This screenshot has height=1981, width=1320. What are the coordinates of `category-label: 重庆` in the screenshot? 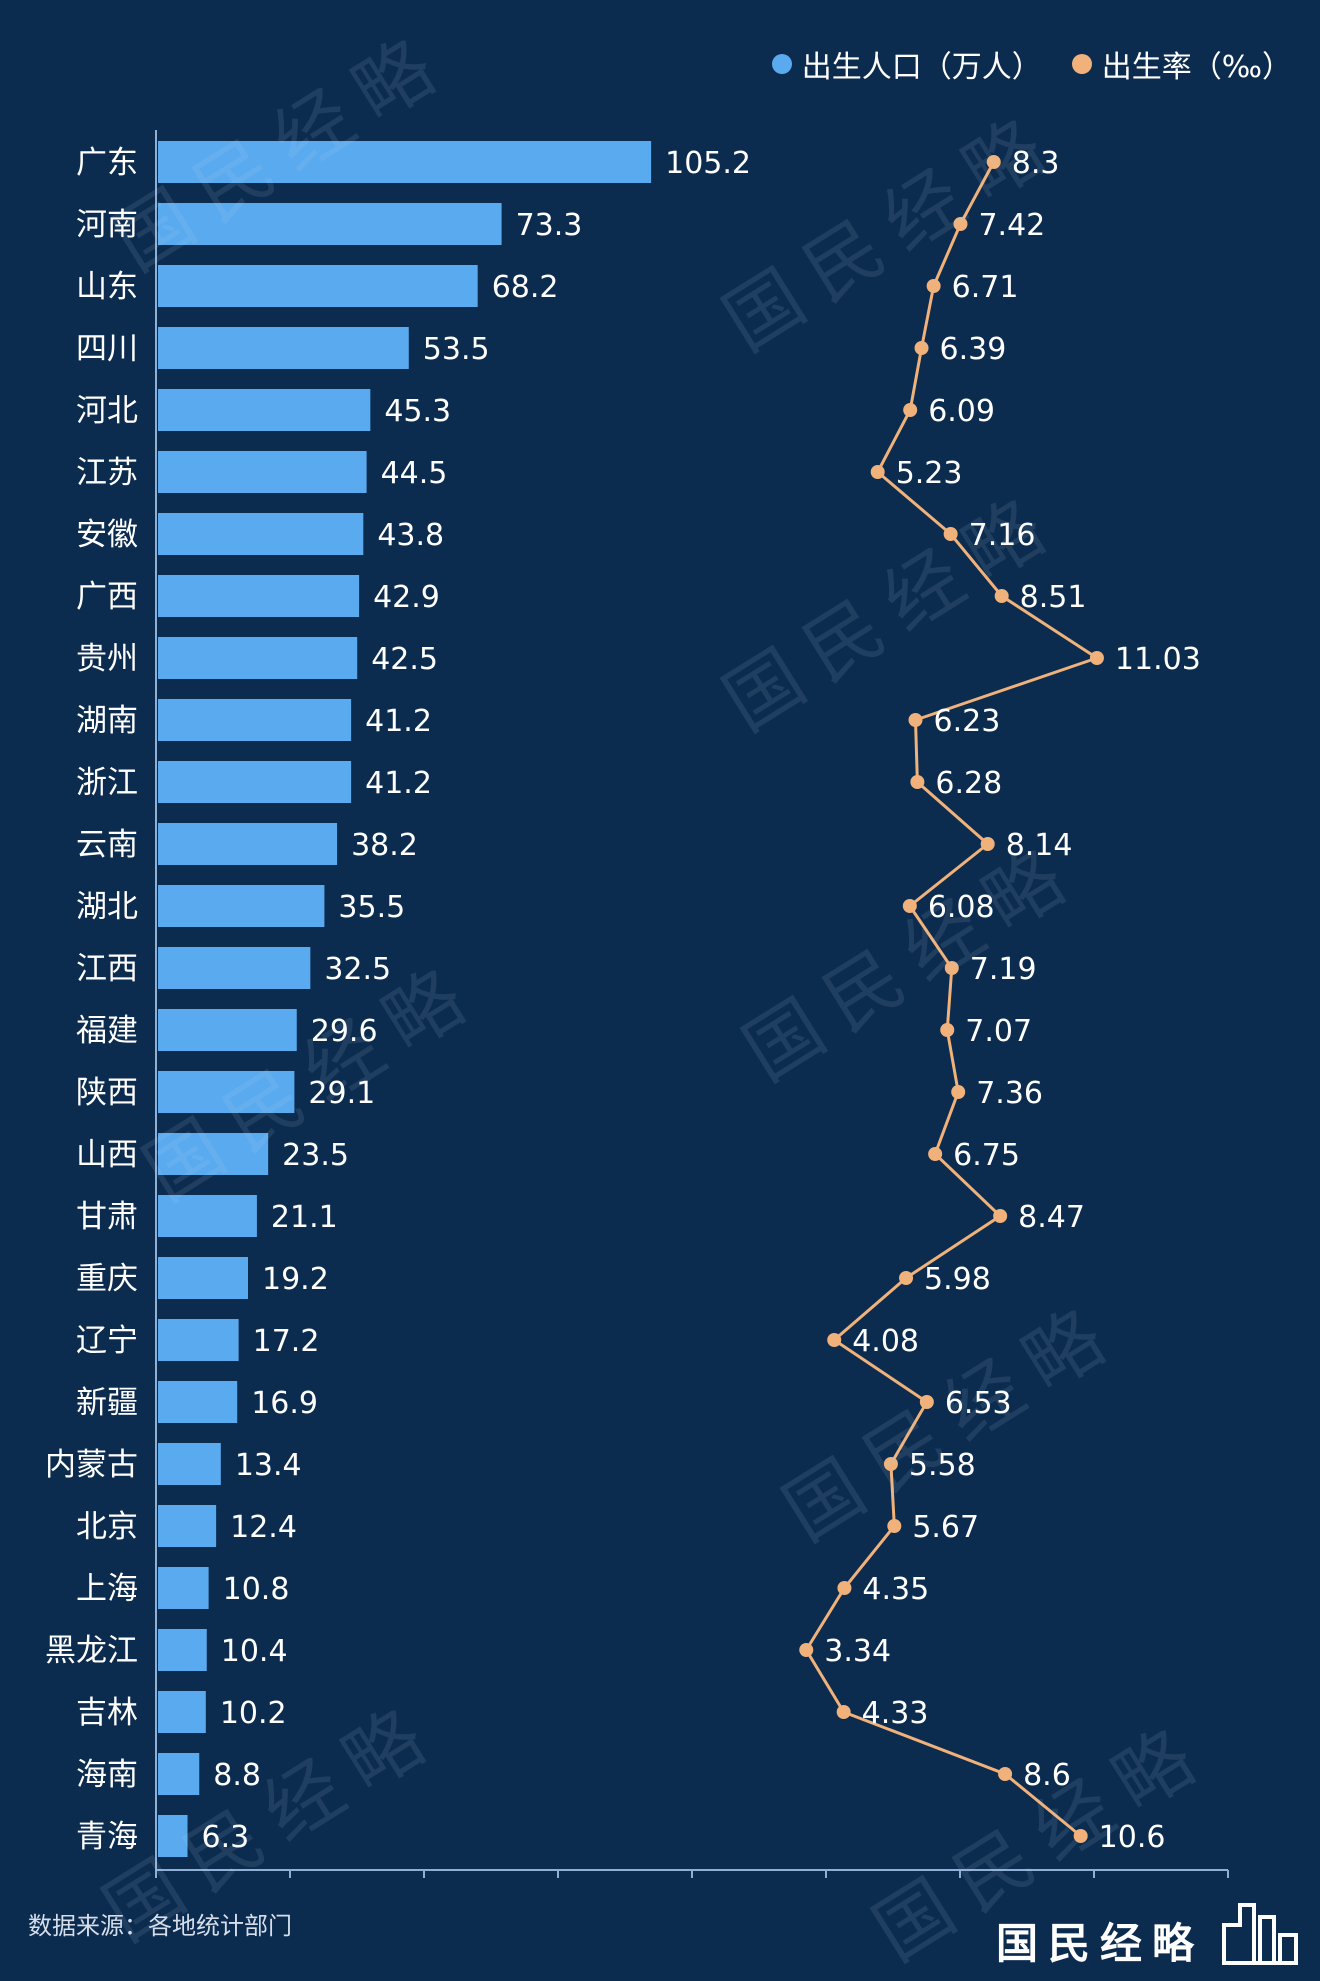 It's located at (107, 1279).